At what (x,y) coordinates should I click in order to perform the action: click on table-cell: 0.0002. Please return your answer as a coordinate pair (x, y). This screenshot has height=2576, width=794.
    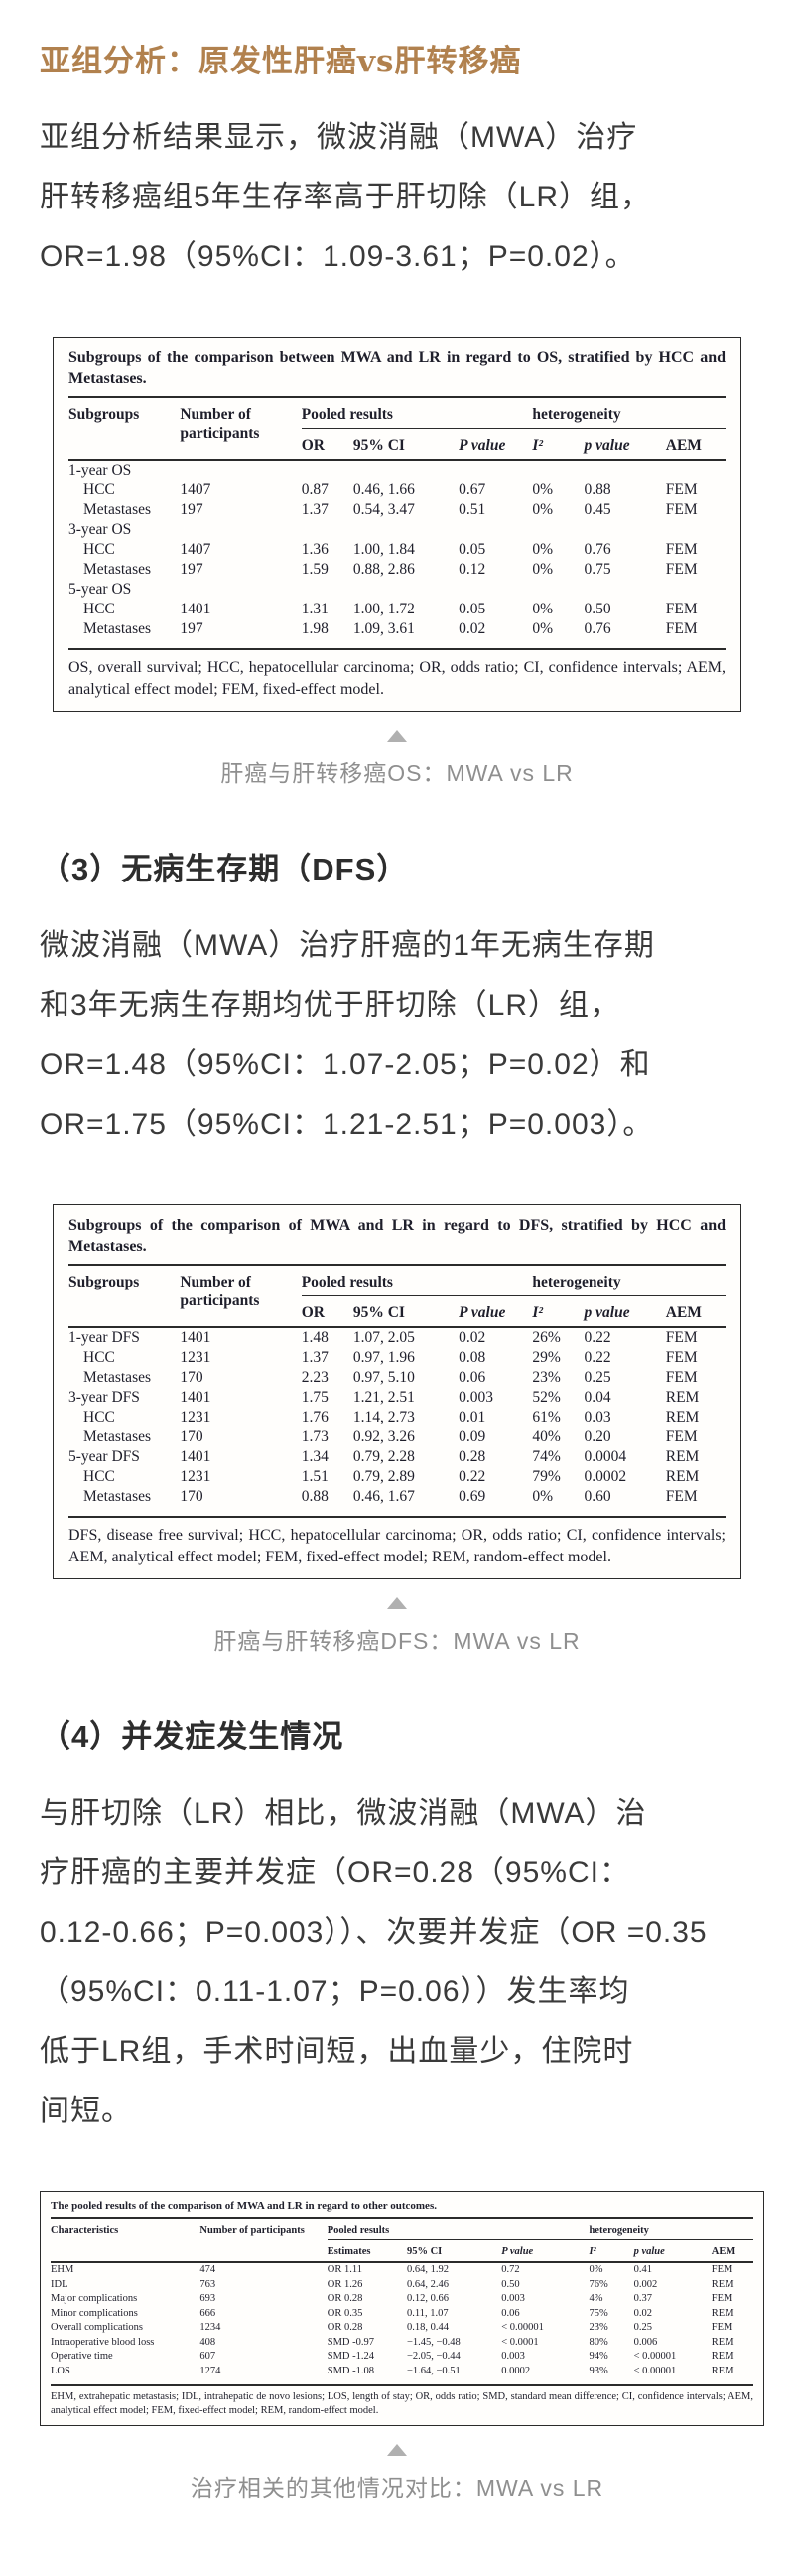
    Looking at the image, I should click on (605, 1476).